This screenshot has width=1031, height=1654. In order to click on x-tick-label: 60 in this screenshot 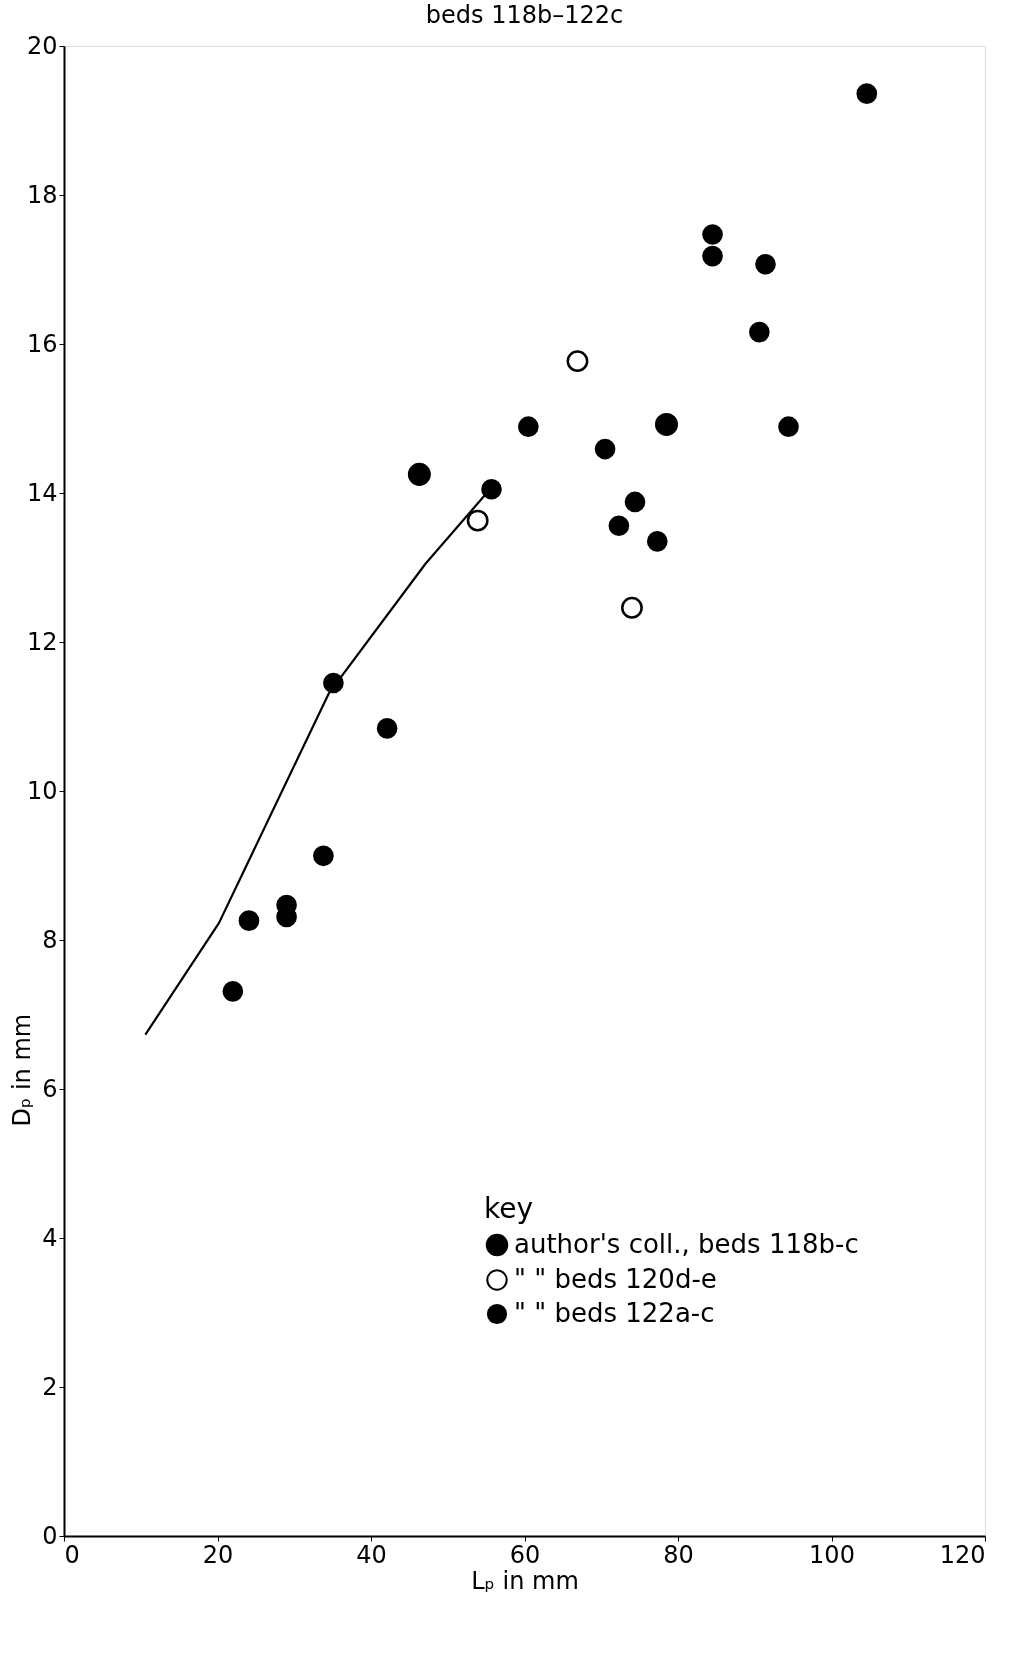, I will do `click(525, 1554)`.